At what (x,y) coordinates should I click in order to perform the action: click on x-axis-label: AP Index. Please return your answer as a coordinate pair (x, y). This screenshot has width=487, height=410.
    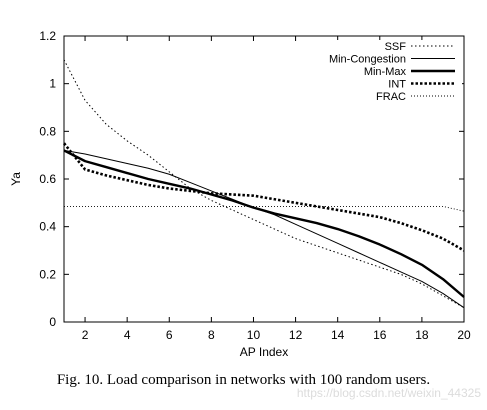
    Looking at the image, I should click on (264, 352).